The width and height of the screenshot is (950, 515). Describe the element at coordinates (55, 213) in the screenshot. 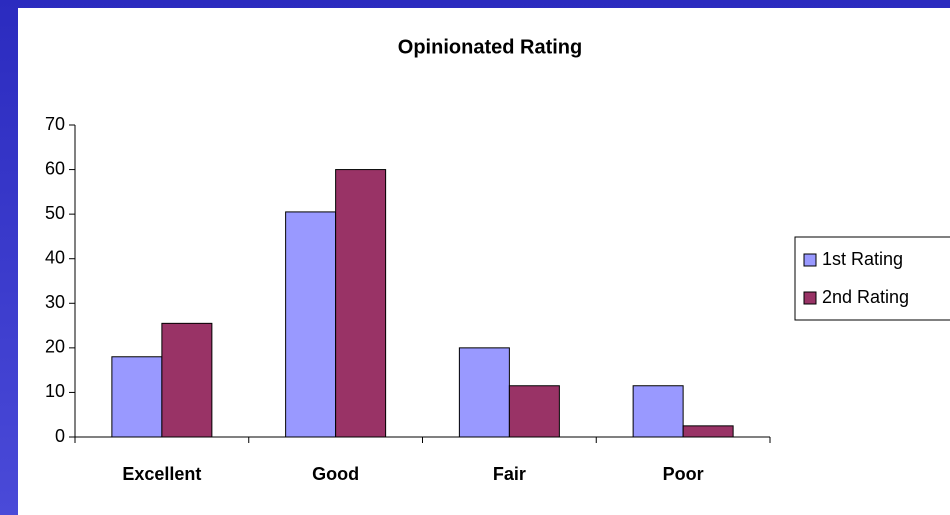

I see `y-tick-label: 50` at that location.